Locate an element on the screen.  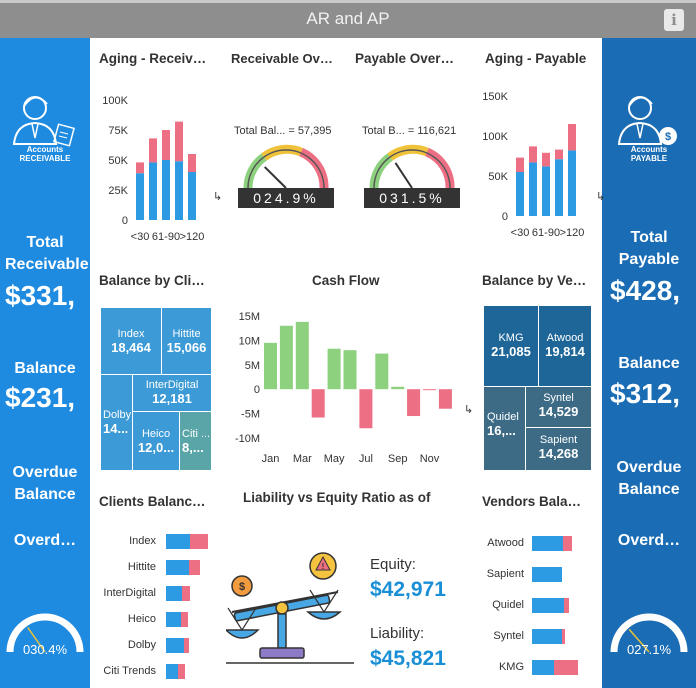
bar-label: Heico is located at coordinates (141, 619).